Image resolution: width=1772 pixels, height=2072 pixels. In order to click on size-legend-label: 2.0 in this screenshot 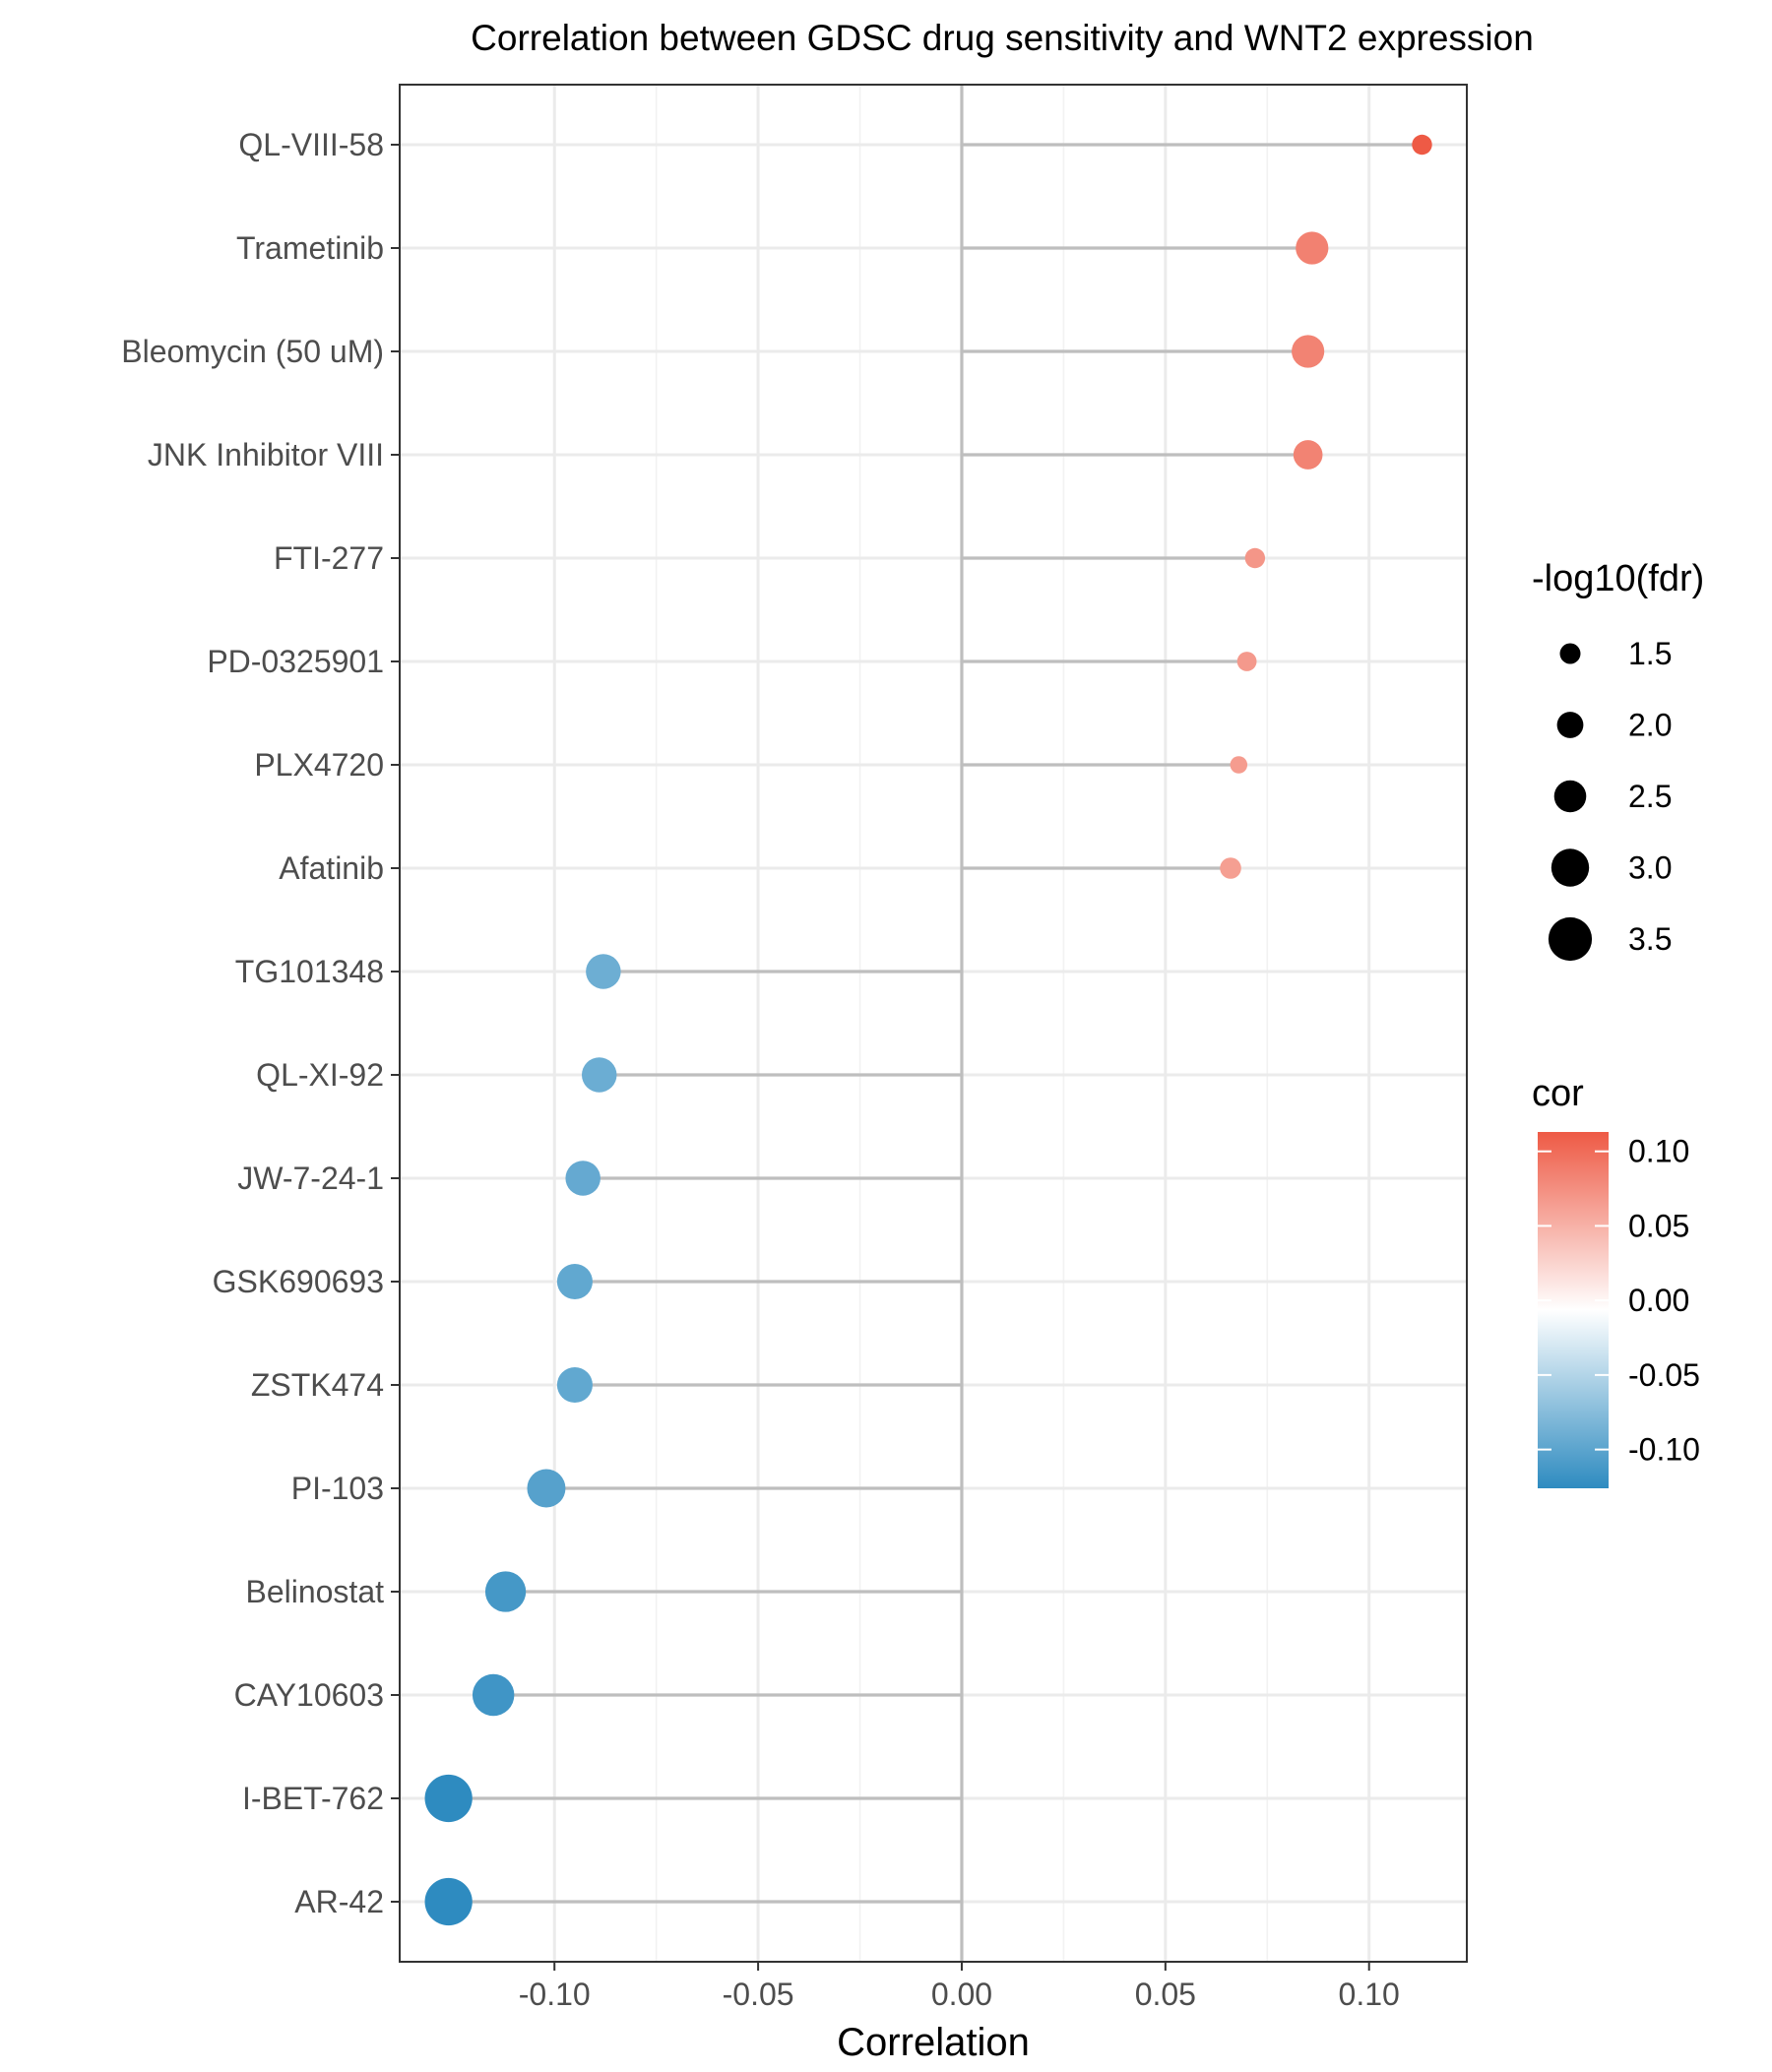, I will do `click(1650, 725)`.